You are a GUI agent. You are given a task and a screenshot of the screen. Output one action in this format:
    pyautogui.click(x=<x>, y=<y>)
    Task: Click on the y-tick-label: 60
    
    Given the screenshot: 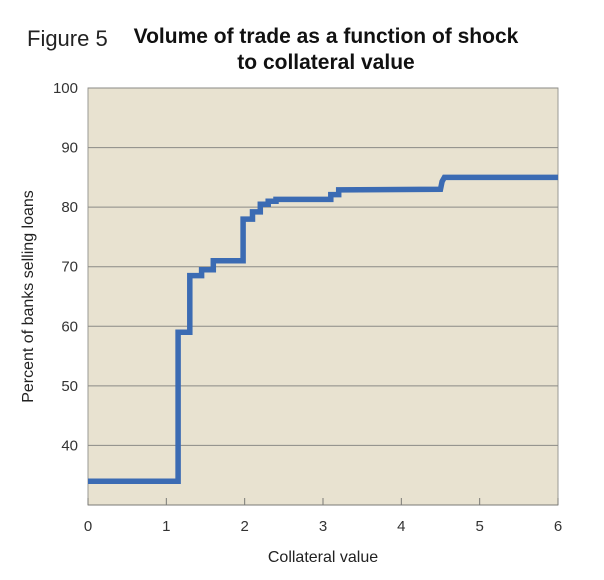 What is the action you would take?
    pyautogui.click(x=69, y=326)
    